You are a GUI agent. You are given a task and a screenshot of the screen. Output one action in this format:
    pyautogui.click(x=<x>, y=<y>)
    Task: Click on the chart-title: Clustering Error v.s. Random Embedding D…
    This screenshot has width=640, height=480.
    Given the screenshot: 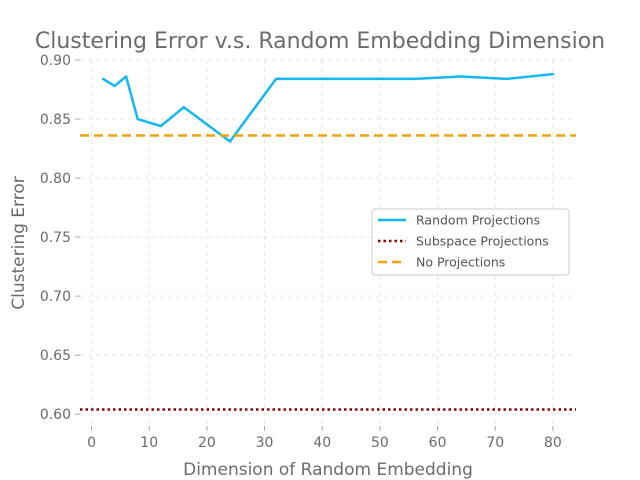 What is the action you would take?
    pyautogui.click(x=320, y=41)
    